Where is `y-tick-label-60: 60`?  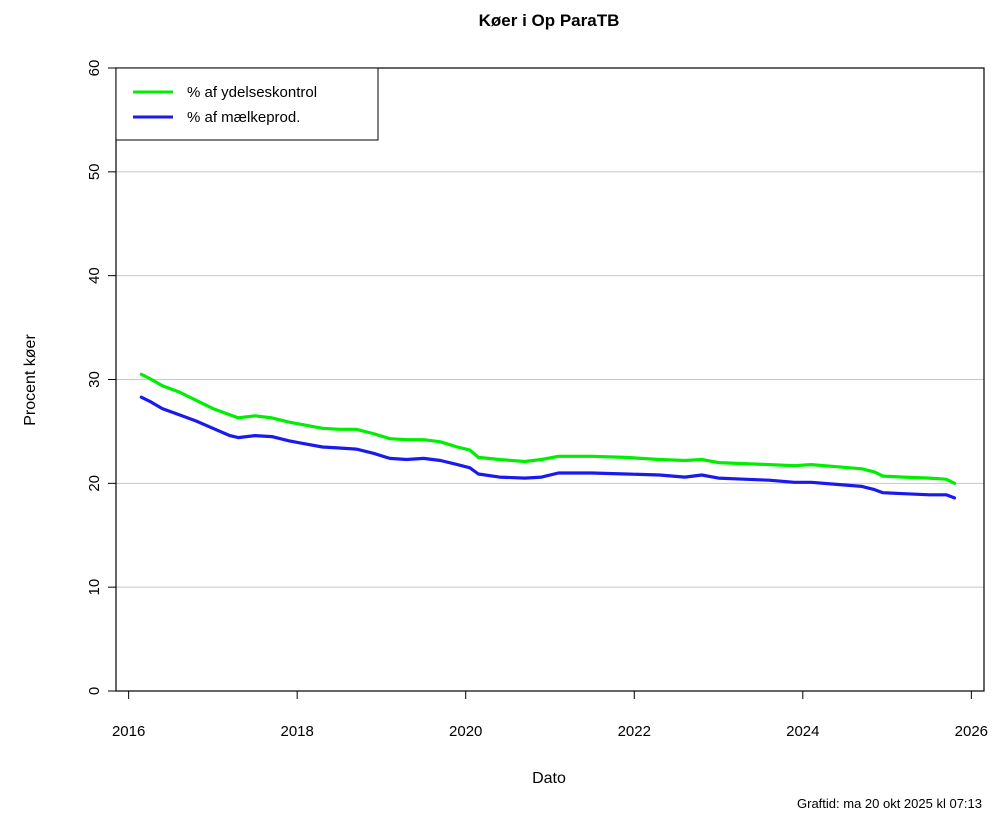
y-tick-label-60: 60 is located at coordinates (94, 68).